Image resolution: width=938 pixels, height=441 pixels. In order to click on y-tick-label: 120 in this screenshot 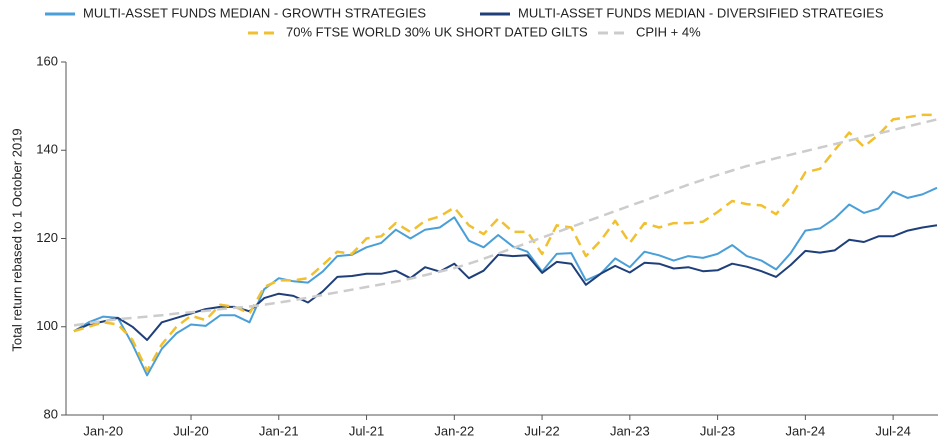, I will do `click(47, 237)`.